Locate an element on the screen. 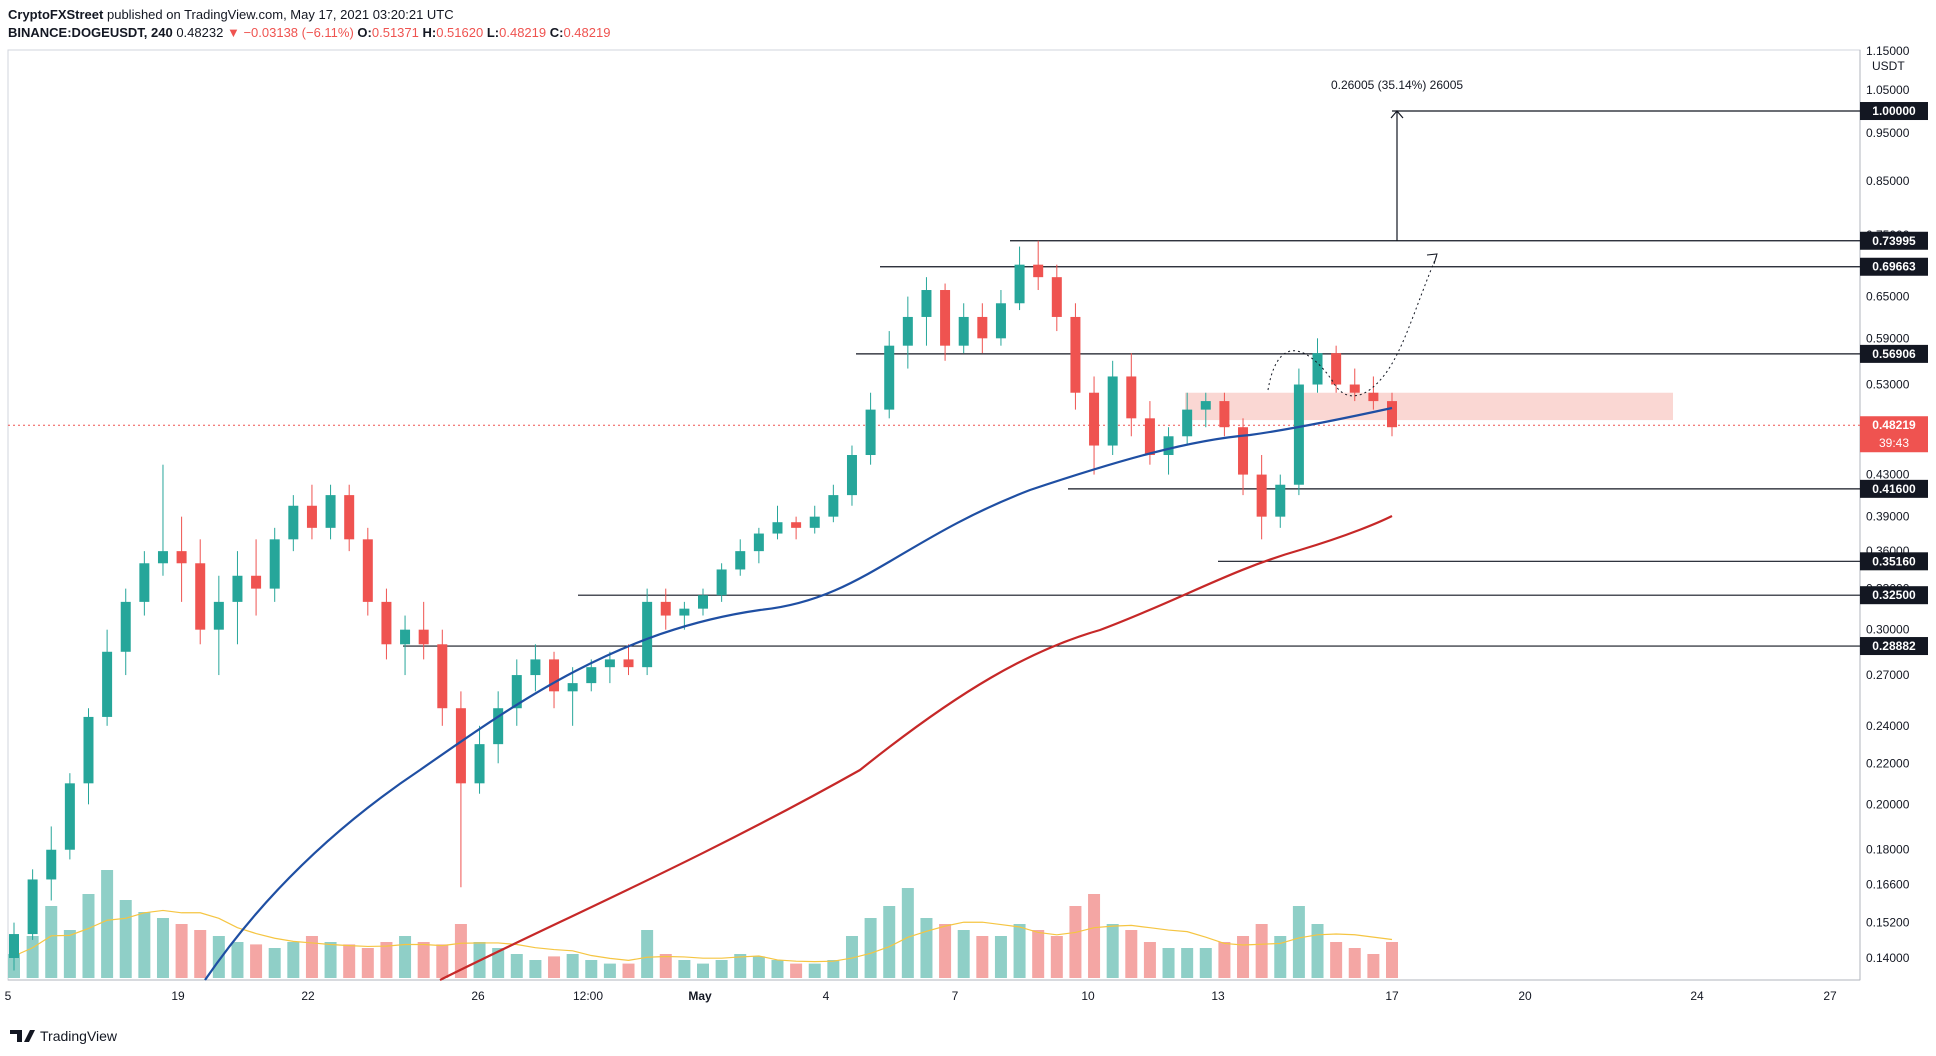 The width and height of the screenshot is (1936, 1056). y-tick-label: 0.20000 is located at coordinates (1888, 804).